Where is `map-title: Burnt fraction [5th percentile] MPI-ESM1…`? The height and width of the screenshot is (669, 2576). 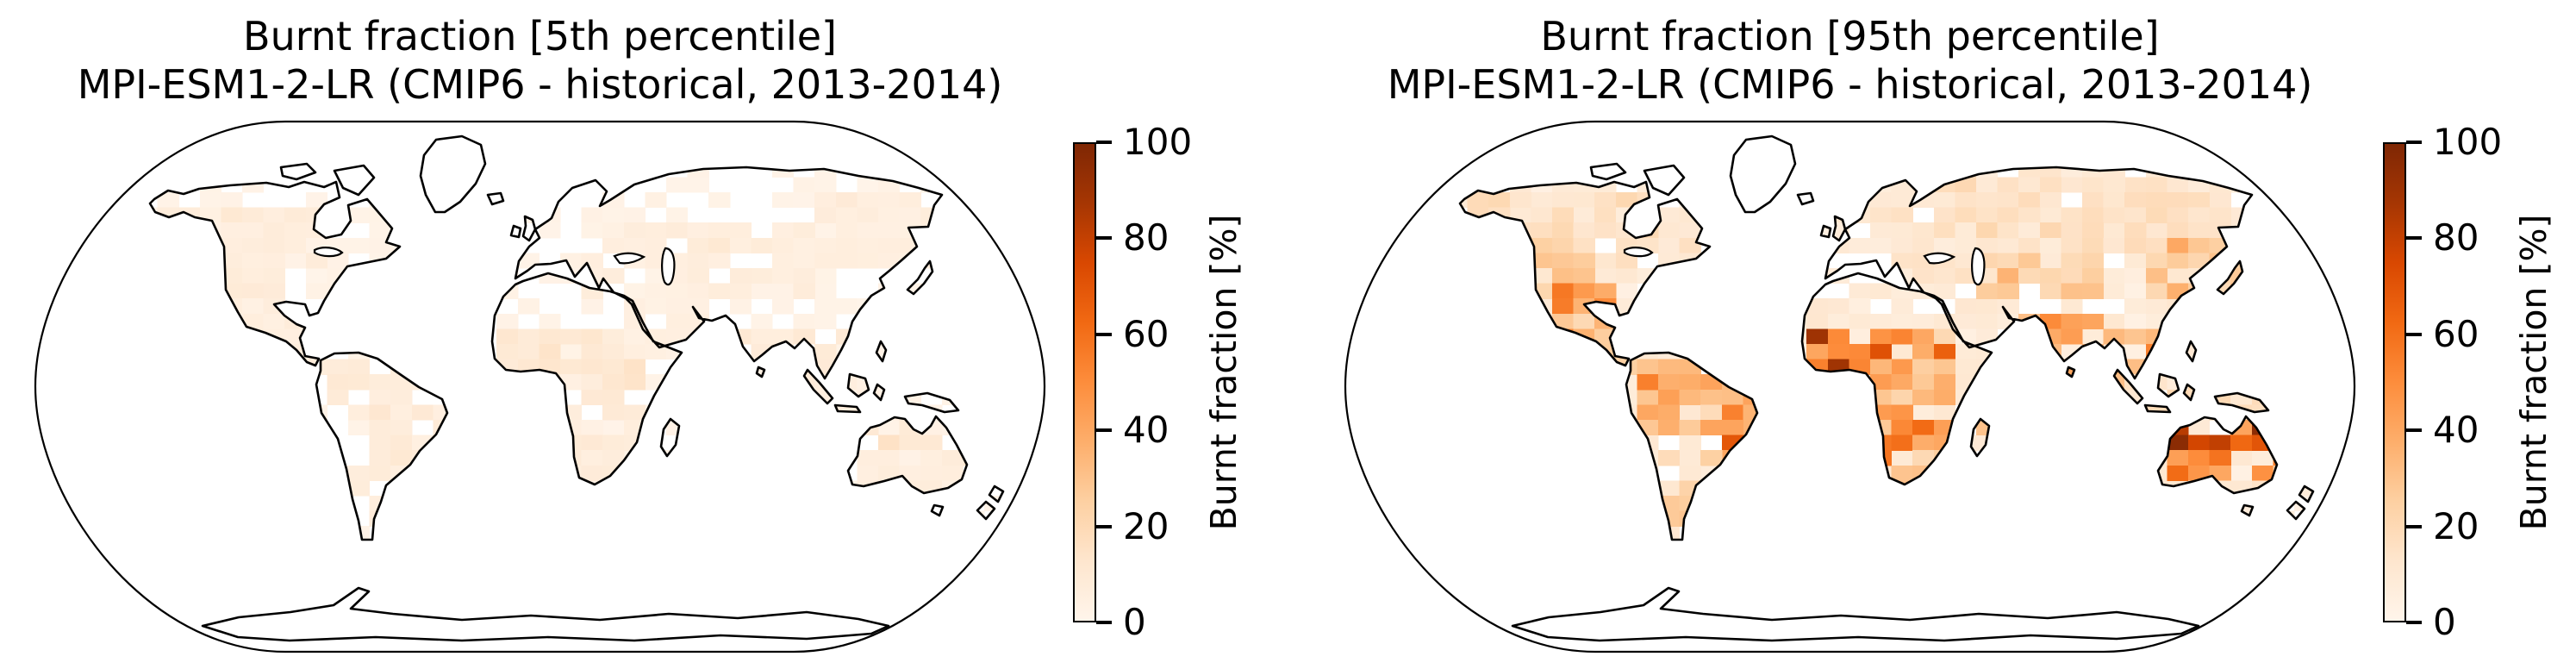
map-title: Burnt fraction [5th percentile] MPI-ESM1… is located at coordinates (540, 60).